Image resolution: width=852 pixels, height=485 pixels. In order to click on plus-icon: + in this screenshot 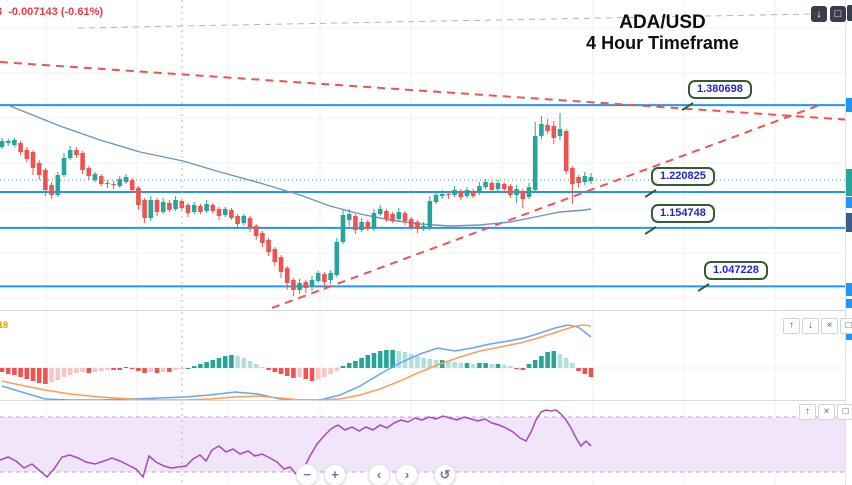, I will do `click(335, 474)`.